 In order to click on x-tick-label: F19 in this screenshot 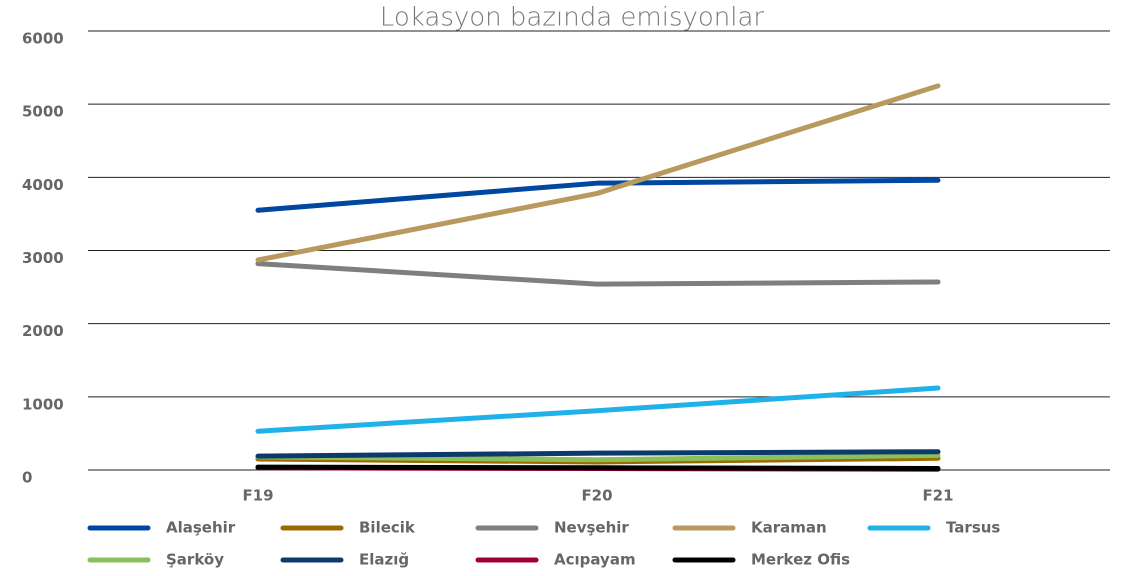, I will do `click(257, 496)`.